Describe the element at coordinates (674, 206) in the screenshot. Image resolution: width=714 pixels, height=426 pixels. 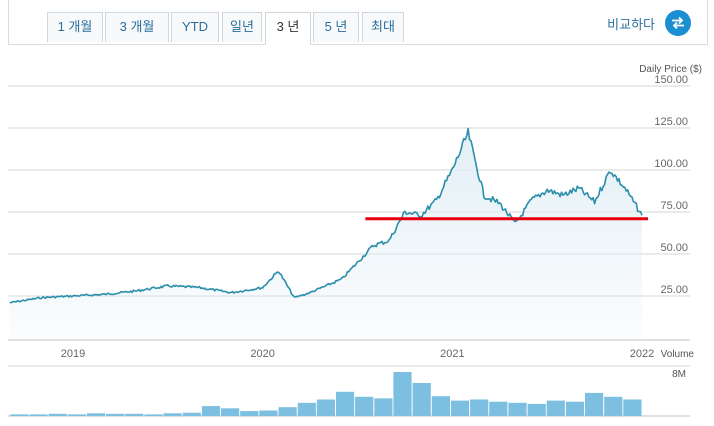
I see `y-tick-label: 75.00` at that location.